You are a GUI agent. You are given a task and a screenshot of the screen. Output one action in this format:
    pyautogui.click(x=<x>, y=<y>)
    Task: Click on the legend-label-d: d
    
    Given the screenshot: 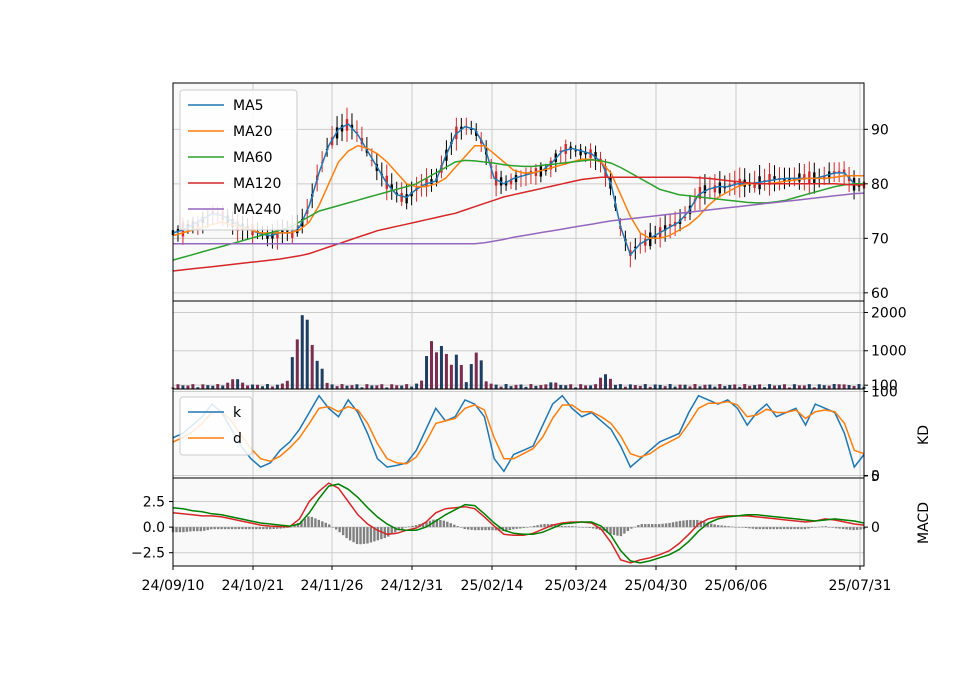 What is the action you would take?
    pyautogui.click(x=237, y=439)
    